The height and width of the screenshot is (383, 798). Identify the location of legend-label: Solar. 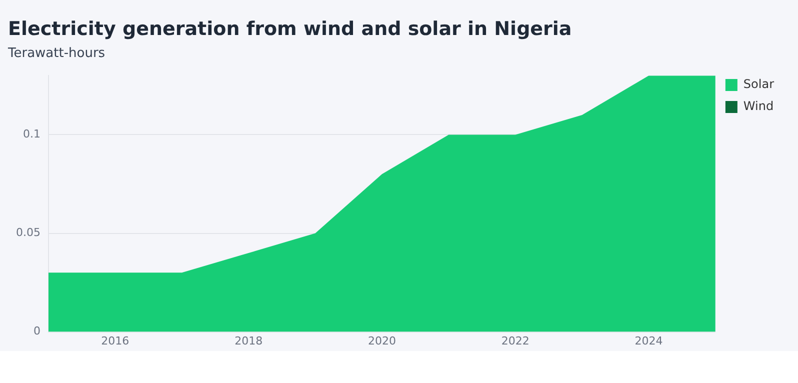
(758, 84).